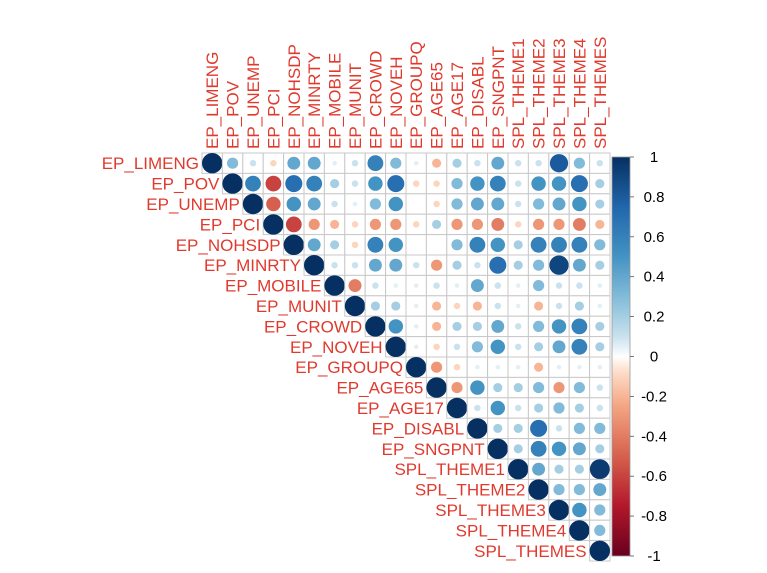 The image size is (767, 573). Describe the element at coordinates (416, 245) in the screenshot. I see `cell-EP_NOHSDP-EP_GROUPQ` at that location.